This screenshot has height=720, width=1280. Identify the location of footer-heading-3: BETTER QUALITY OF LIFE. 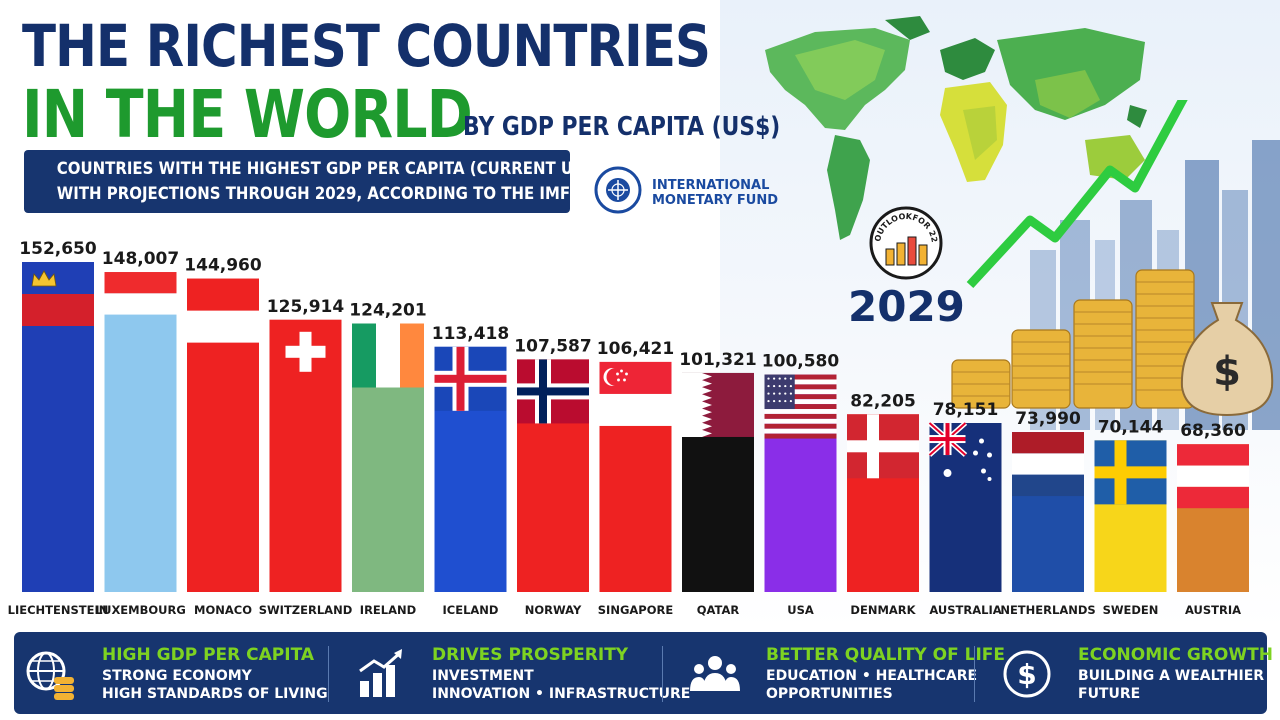
(886, 655).